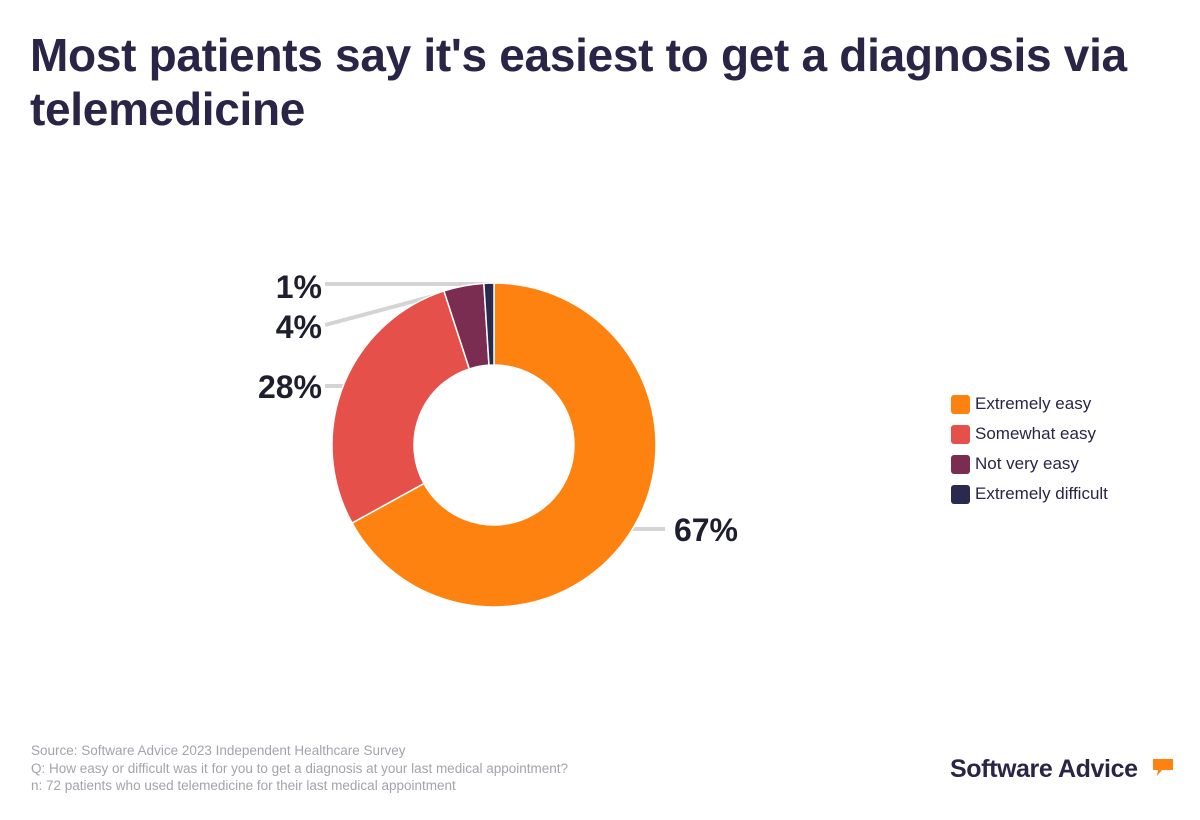 The image size is (1200, 820). Describe the element at coordinates (299, 327) in the screenshot. I see `data-label-not-very-easy: 4%` at that location.